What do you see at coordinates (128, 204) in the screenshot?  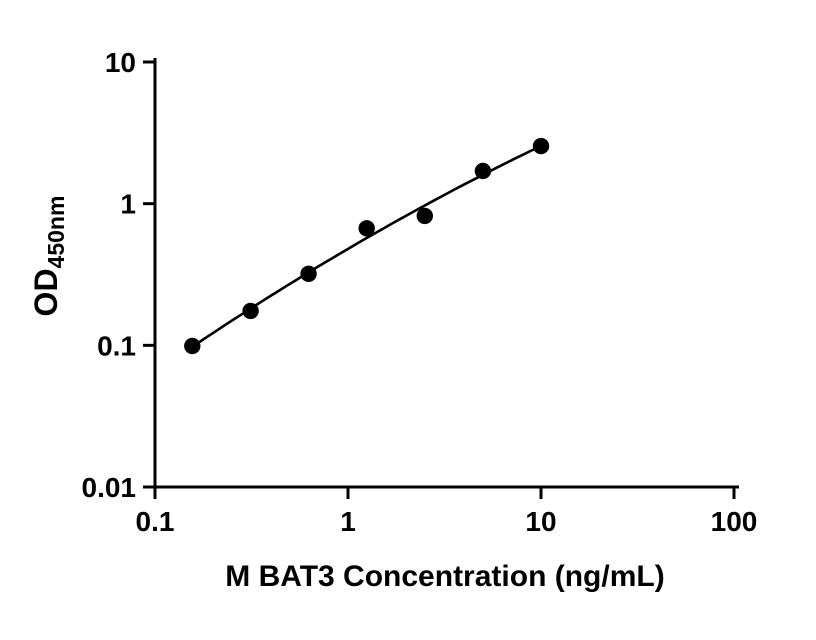 I see `y-tick-label: 1` at bounding box center [128, 204].